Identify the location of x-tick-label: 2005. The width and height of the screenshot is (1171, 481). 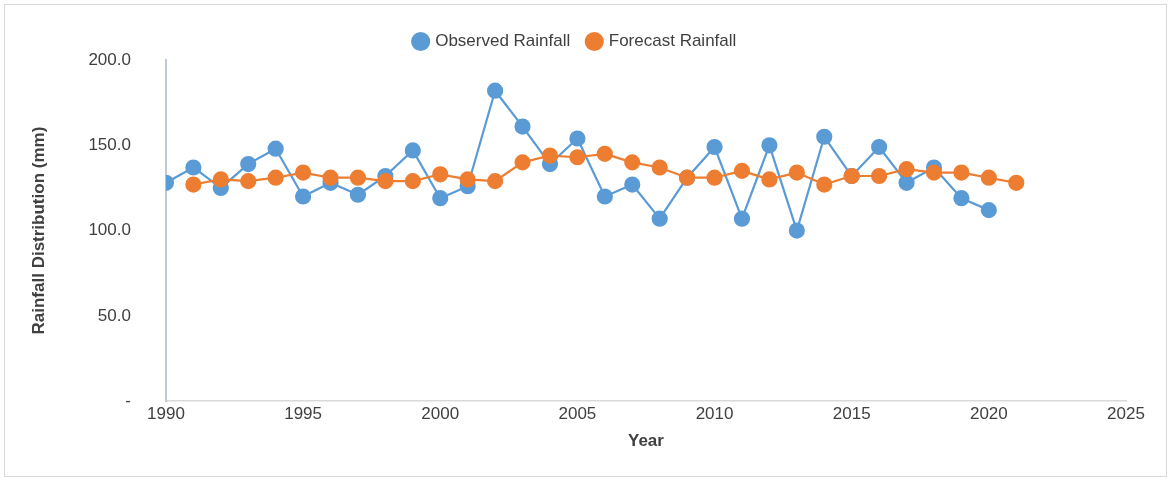
(577, 414).